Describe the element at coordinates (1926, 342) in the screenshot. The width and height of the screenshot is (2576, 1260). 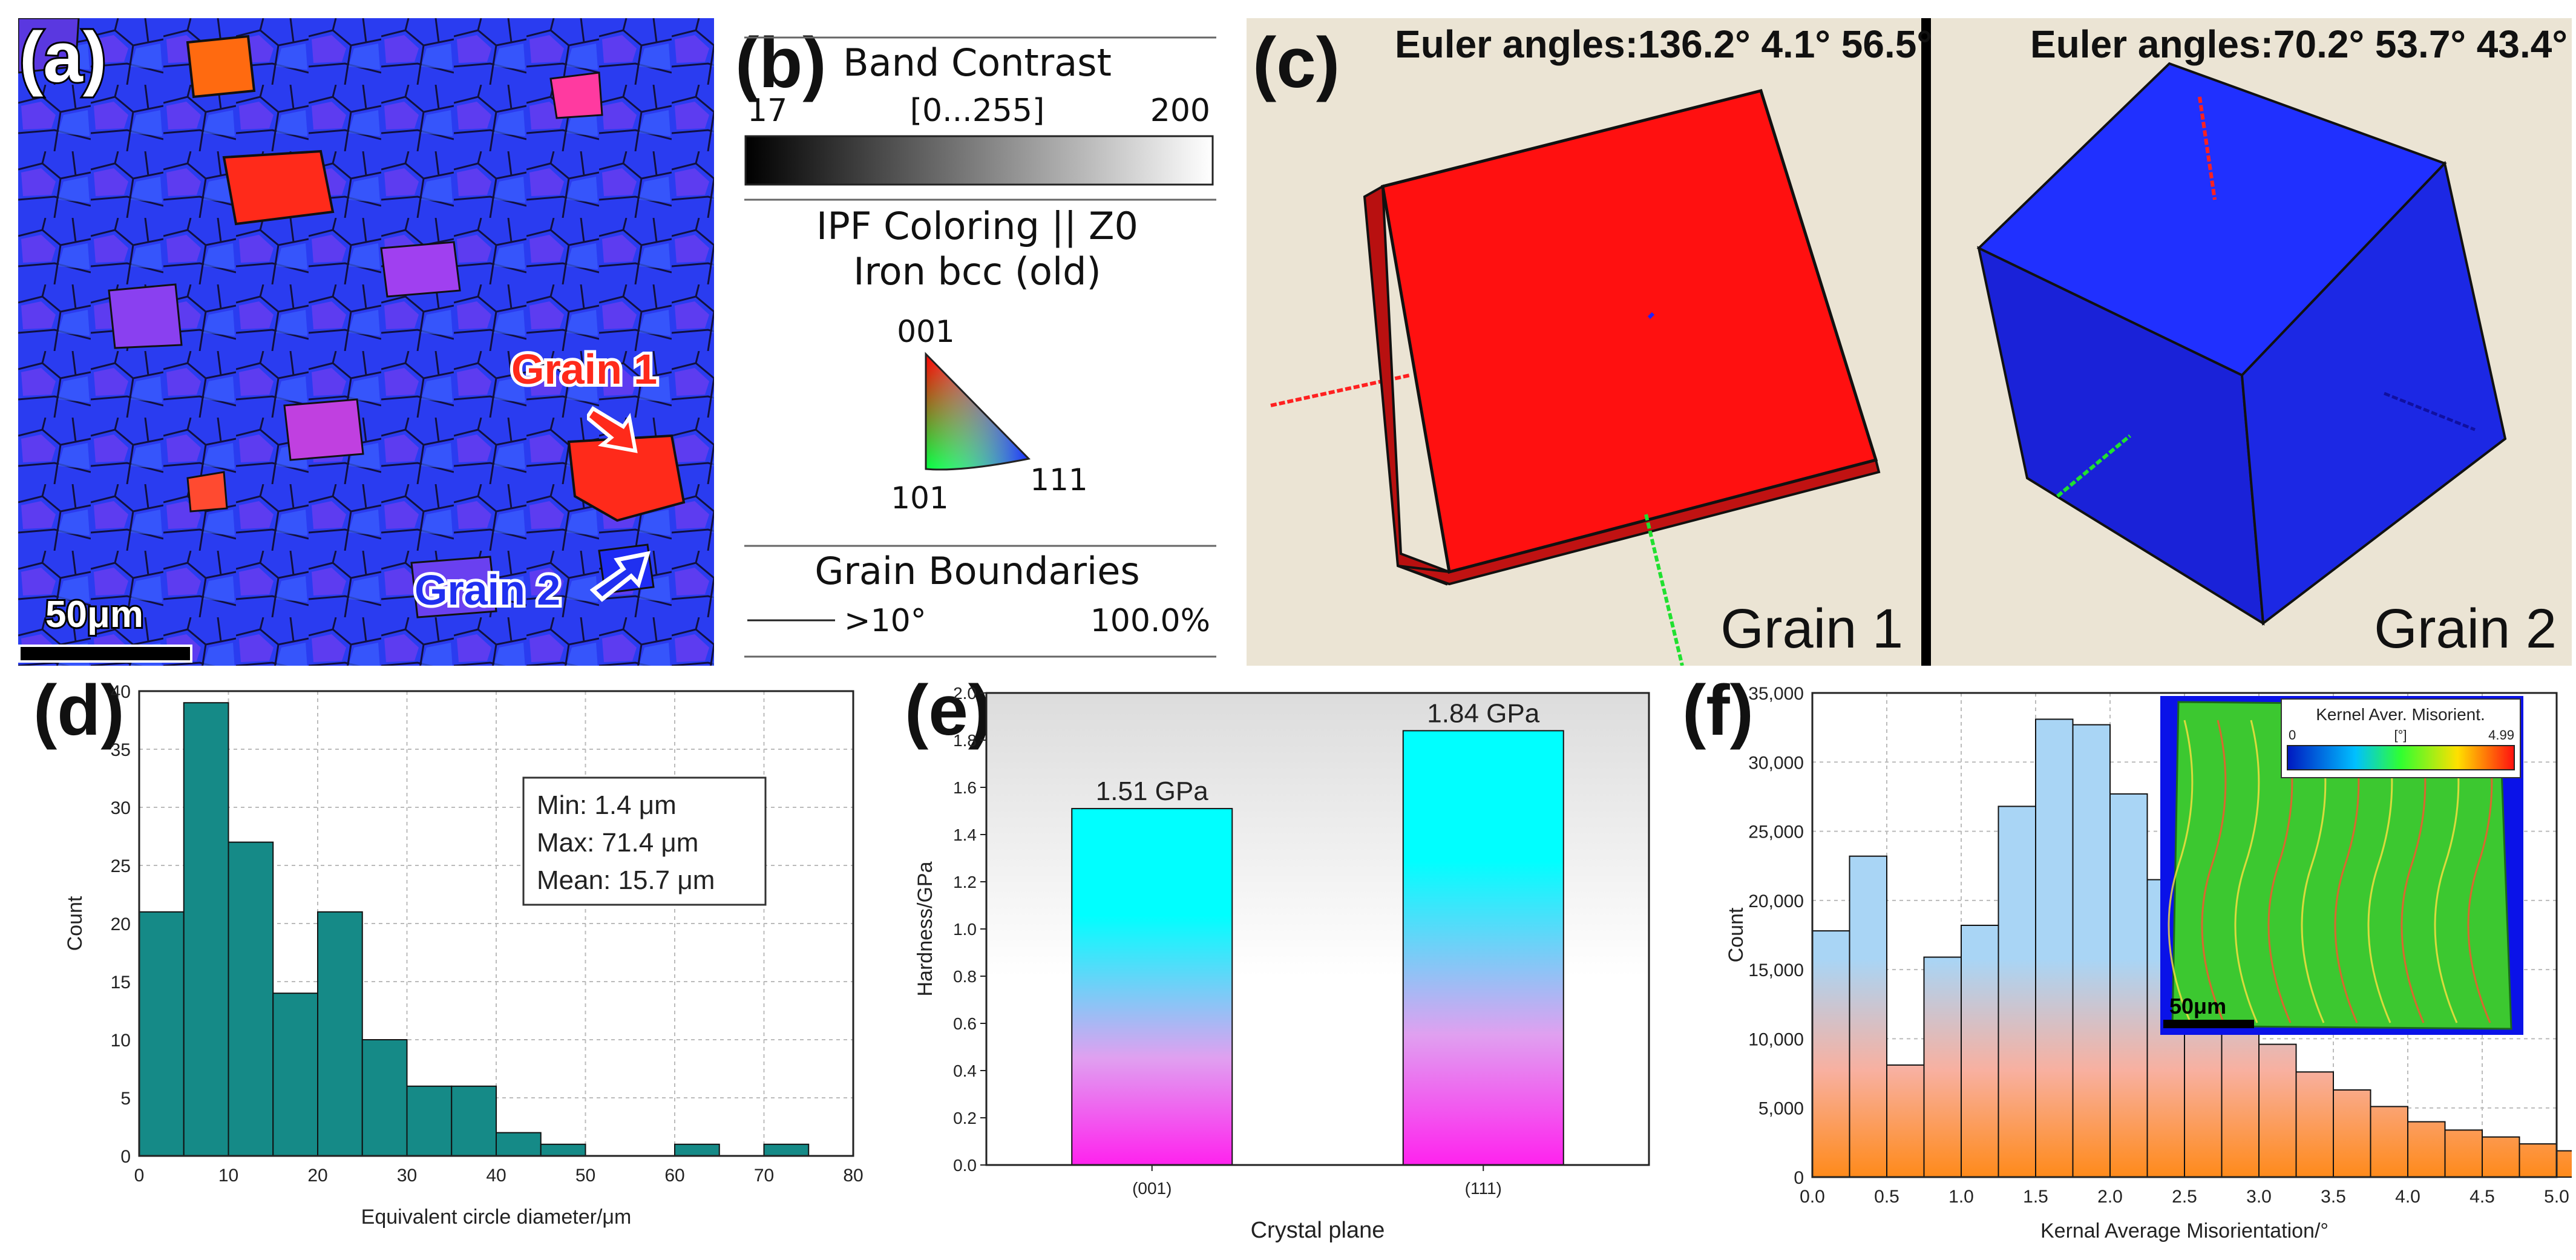
I see `divider-bar` at that location.